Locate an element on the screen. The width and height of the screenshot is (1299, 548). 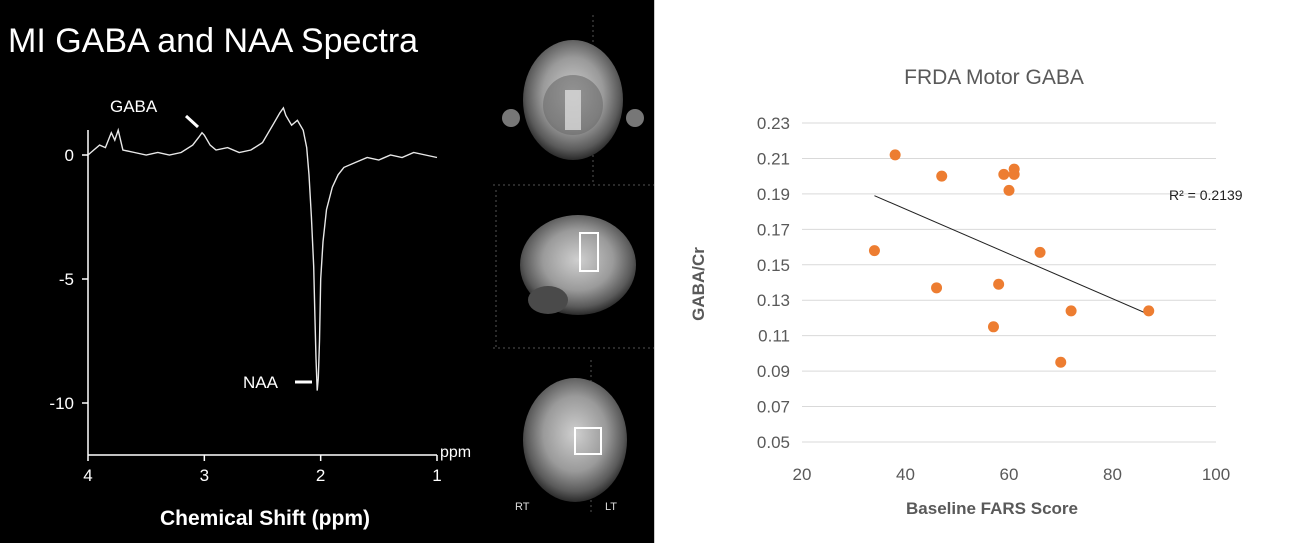
mri-images: RT LT is located at coordinates (573, 265).